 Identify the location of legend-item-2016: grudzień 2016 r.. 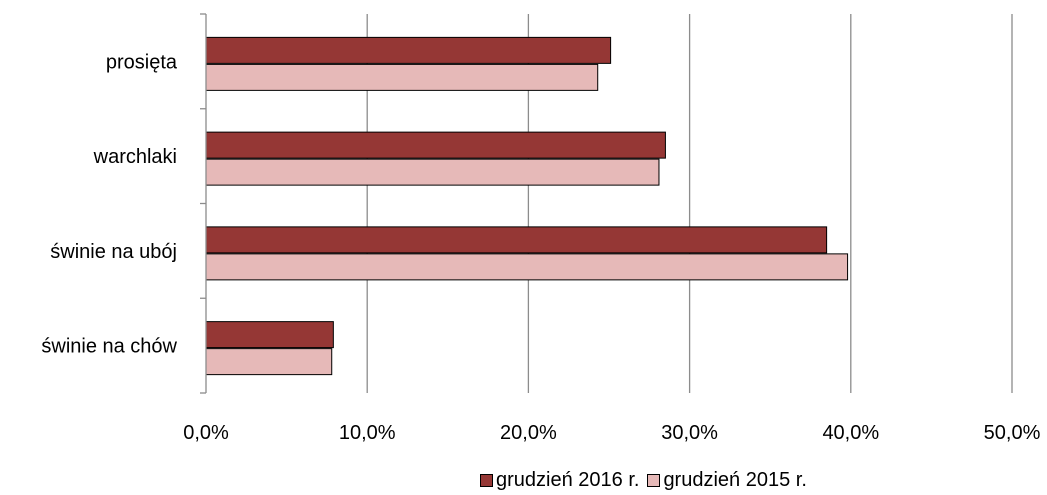
(559, 480).